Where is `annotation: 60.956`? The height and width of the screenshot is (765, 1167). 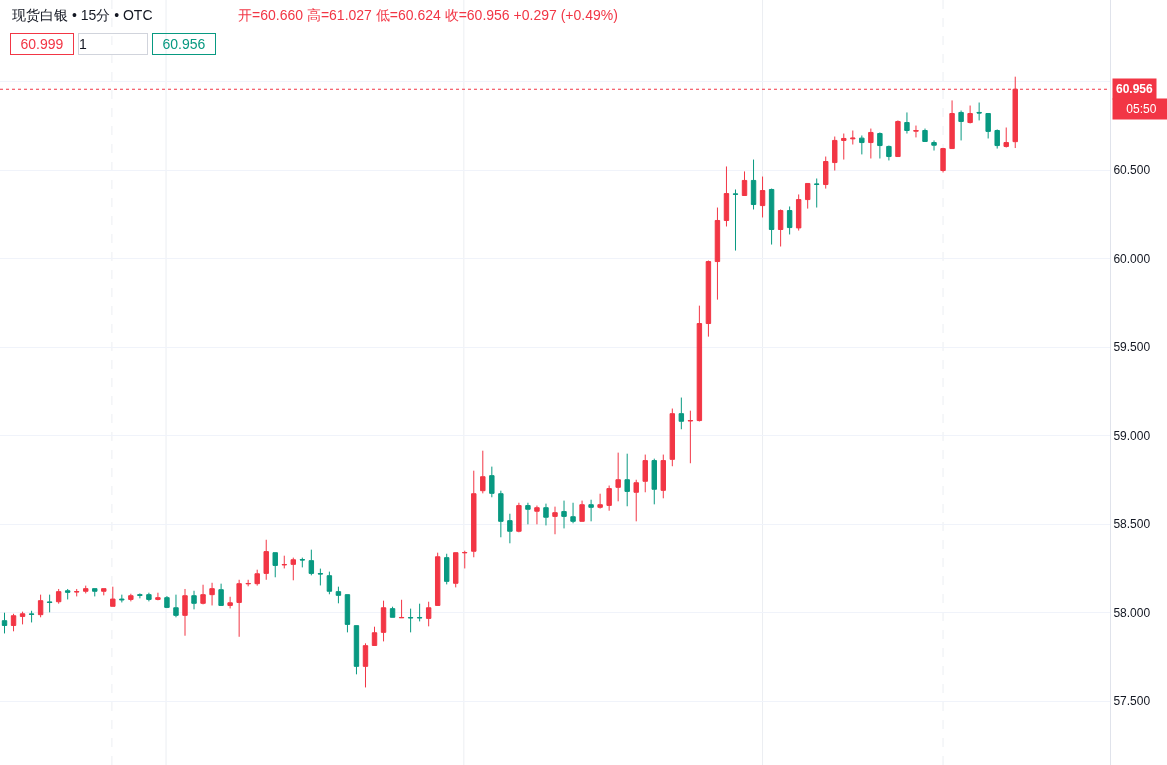
annotation: 60.956 is located at coordinates (184, 44).